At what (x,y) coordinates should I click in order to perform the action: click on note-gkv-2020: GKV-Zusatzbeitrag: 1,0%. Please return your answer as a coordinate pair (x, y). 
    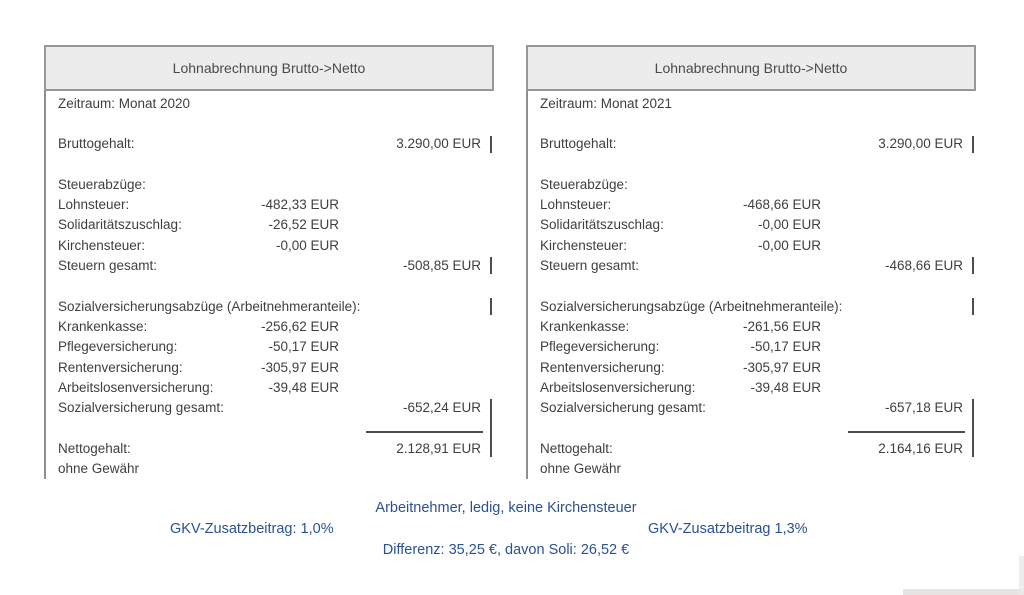
    Looking at the image, I should click on (252, 529).